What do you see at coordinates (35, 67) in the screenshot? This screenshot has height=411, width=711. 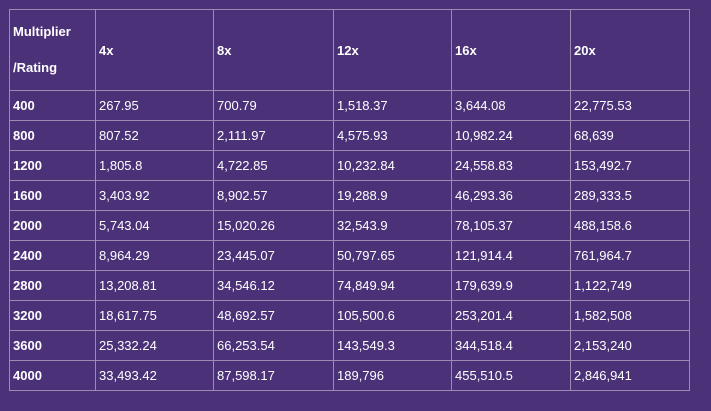 I see `header-rating-label: /Rating` at bounding box center [35, 67].